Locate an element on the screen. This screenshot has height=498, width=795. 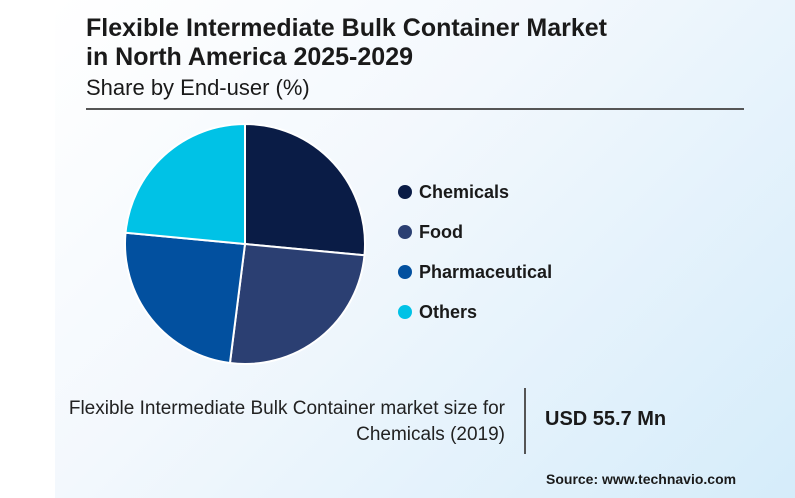
pie-chart is located at coordinates (245, 243).